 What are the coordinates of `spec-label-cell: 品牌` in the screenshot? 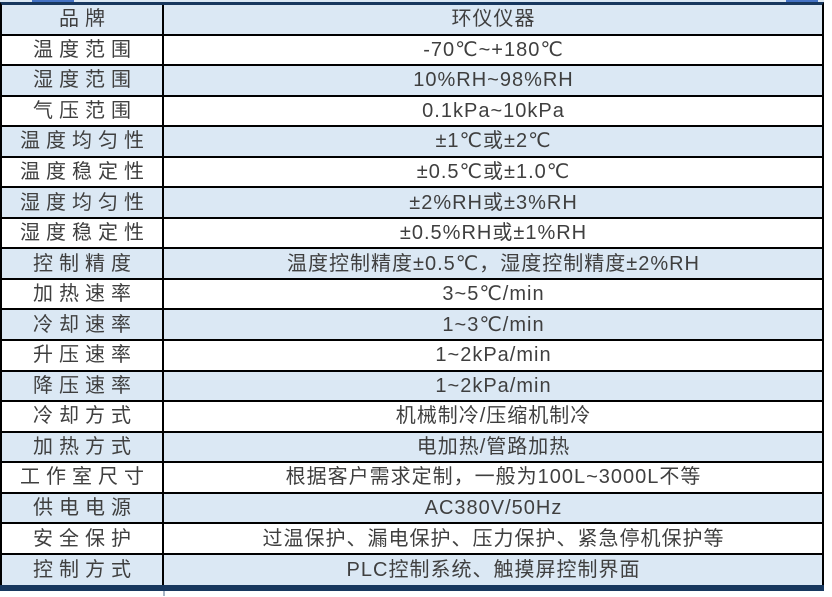 It's located at (83, 19).